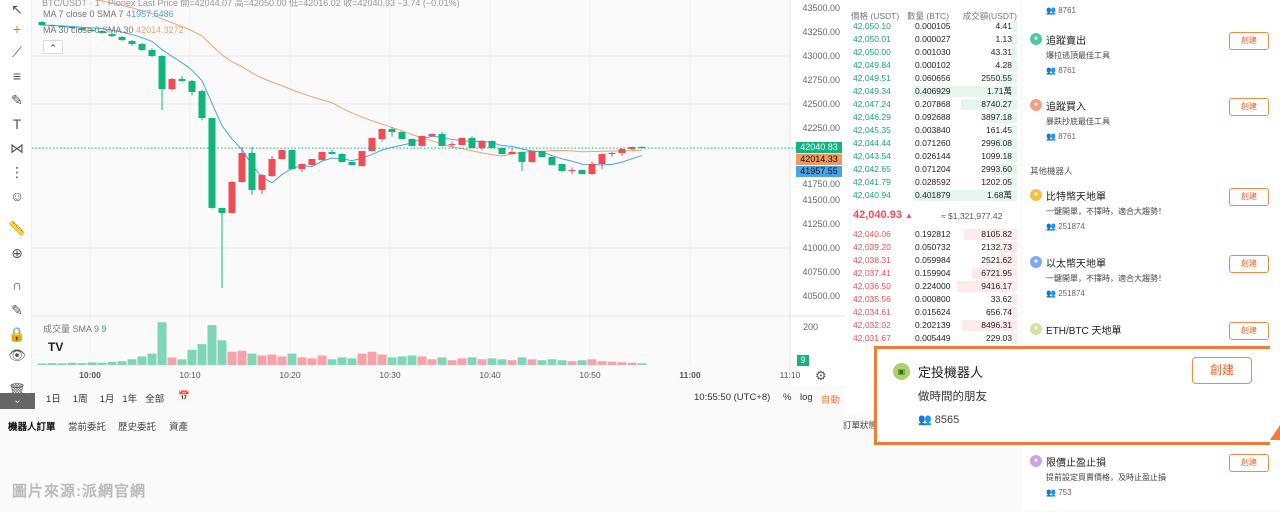 This screenshot has height=512, width=1280. What do you see at coordinates (17, 285) in the screenshot?
I see `magnet-icon: ∩` at bounding box center [17, 285].